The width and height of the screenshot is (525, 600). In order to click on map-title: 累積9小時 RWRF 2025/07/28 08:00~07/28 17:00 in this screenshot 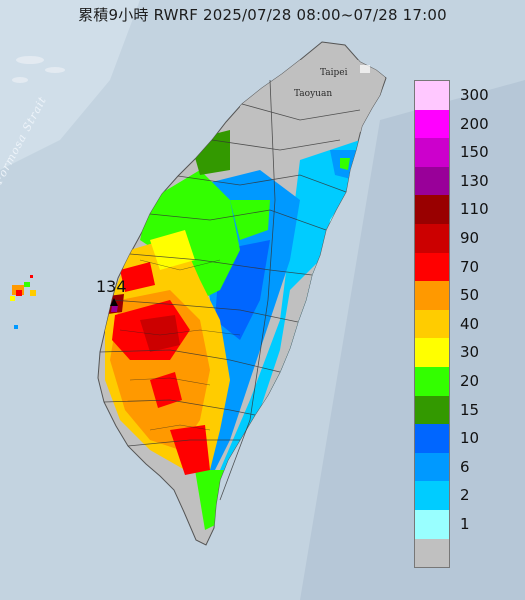, I will do `click(262, 15)`.